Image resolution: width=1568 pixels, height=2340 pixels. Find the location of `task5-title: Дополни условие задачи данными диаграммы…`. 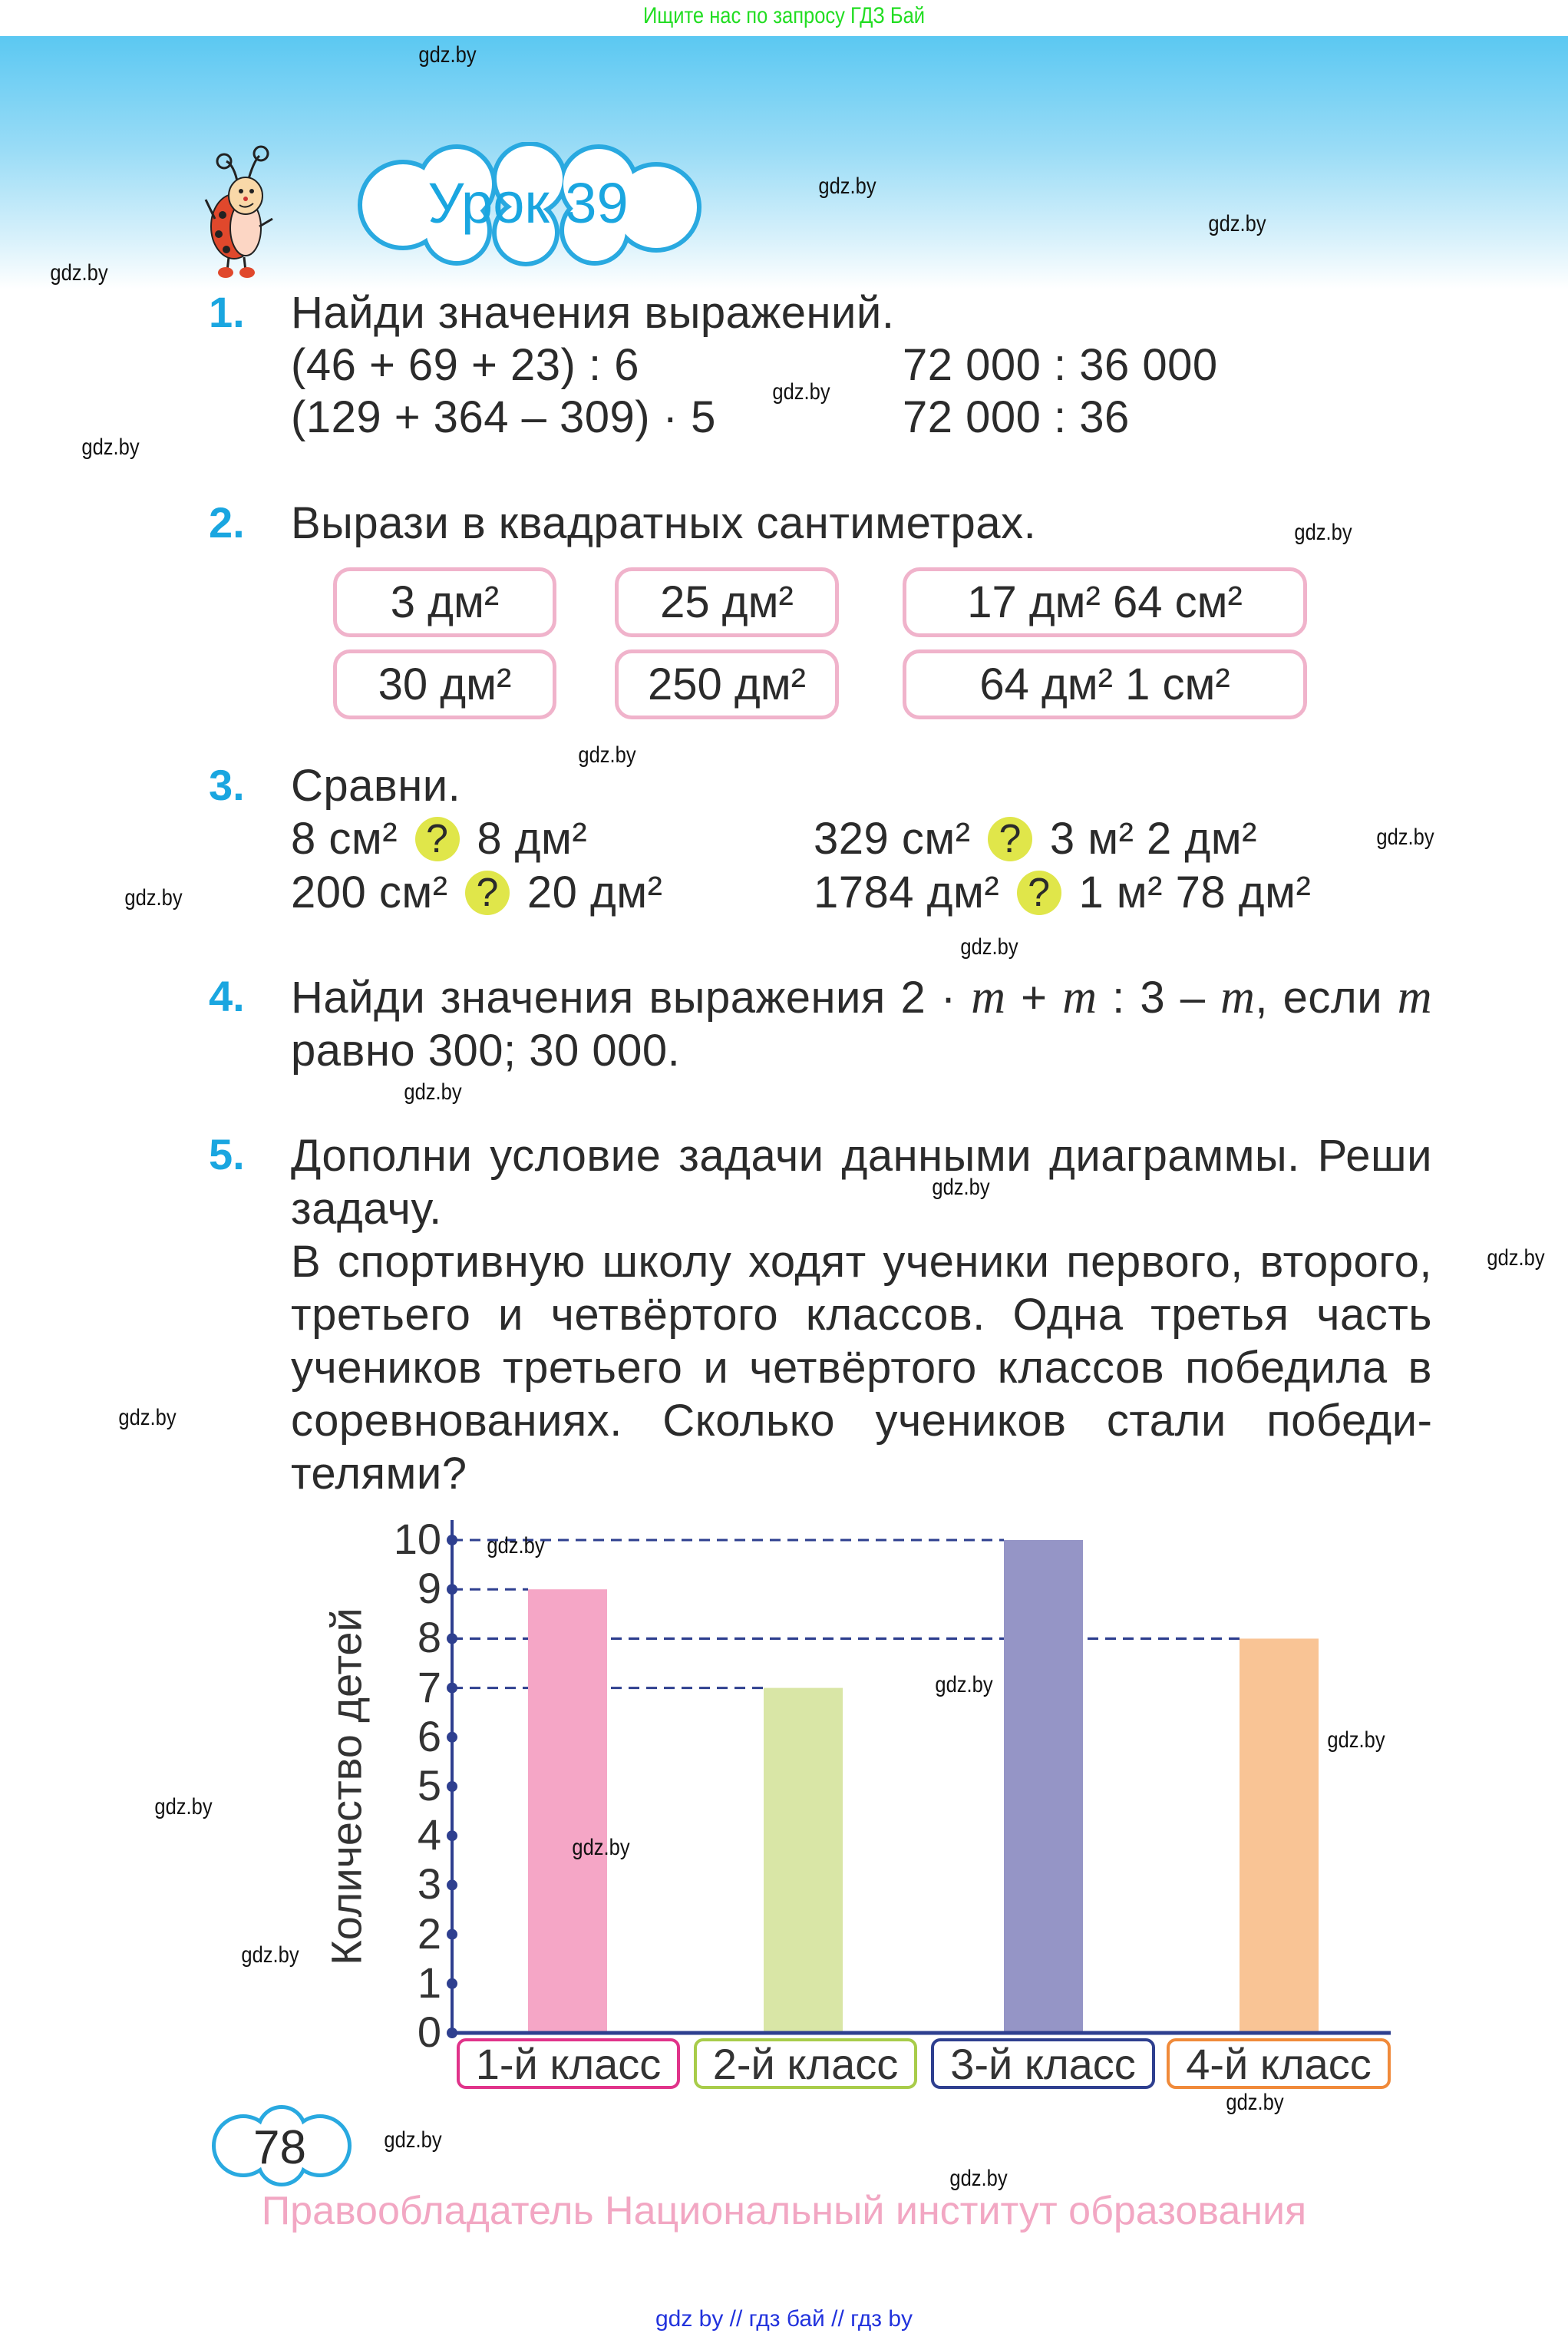

task5-title: Дополни условие задачи данными диаграммы… is located at coordinates (862, 1182).